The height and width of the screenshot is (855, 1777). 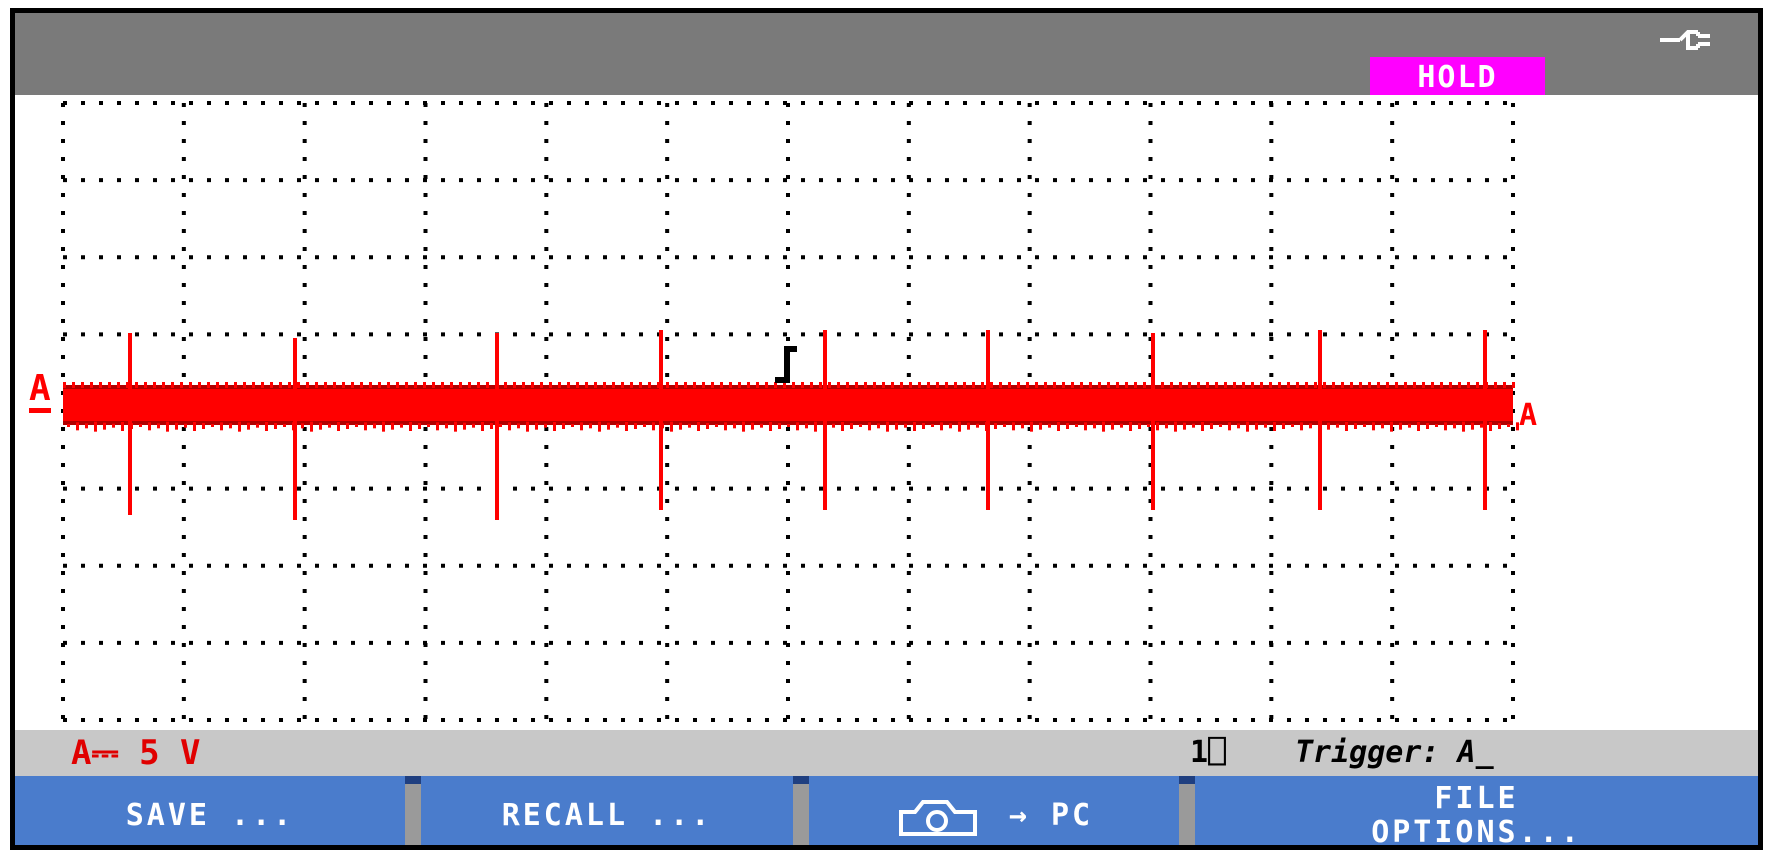 What do you see at coordinates (788, 387) in the screenshot?
I see `trace-edge` at bounding box center [788, 387].